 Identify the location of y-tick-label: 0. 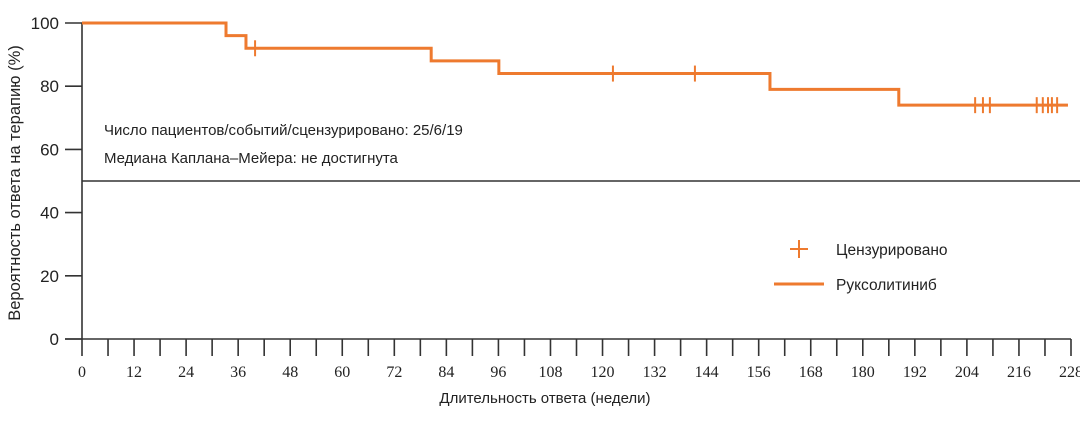
(54, 339).